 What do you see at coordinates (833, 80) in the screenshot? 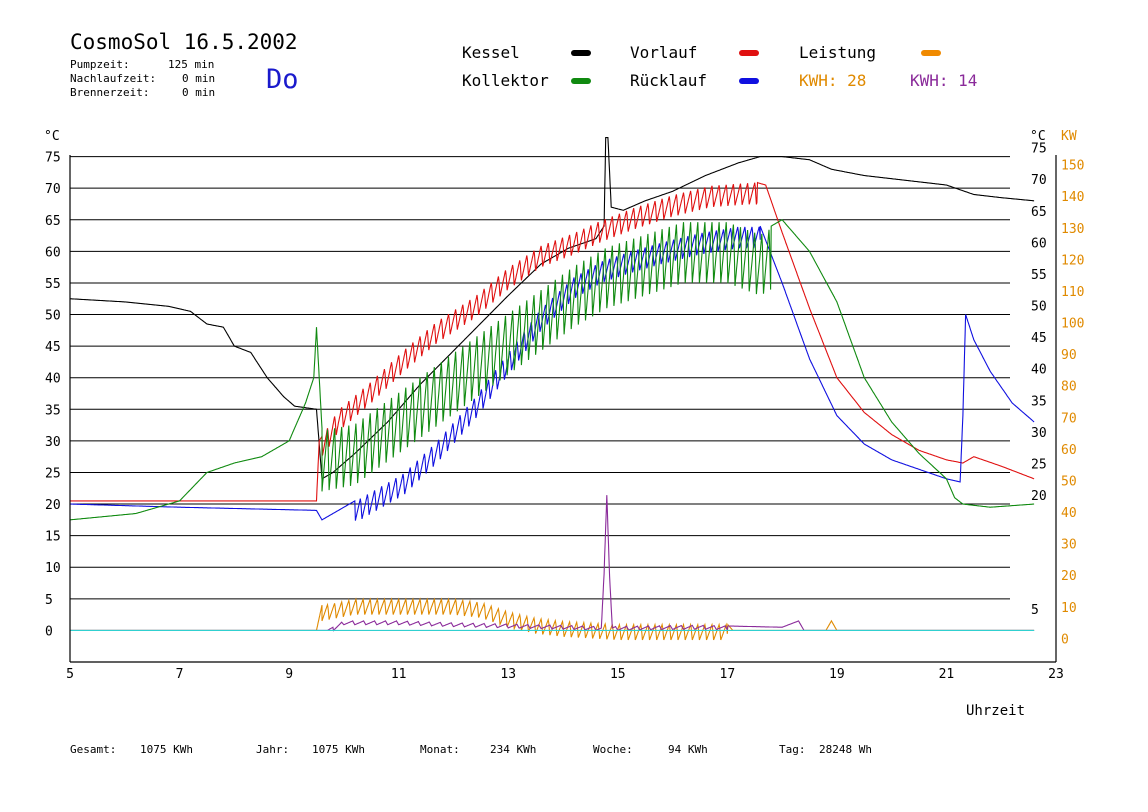
I see `kwh-orange-label: KWH: 28` at bounding box center [833, 80].